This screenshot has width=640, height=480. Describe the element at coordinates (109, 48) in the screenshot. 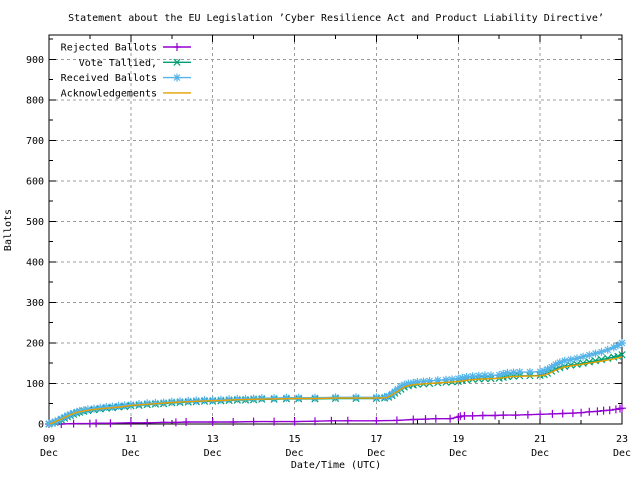

I see `legend-label-rejected-ballots: Rejected Ballots` at that location.